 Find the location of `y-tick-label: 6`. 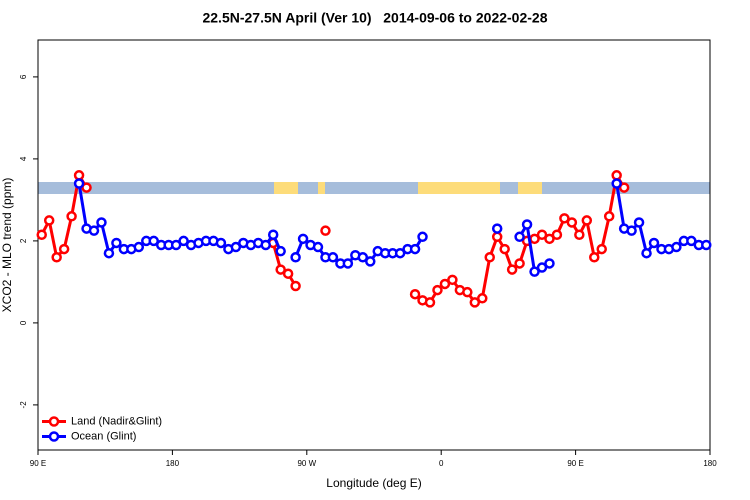

y-tick-label: 6 is located at coordinates (23, 76).